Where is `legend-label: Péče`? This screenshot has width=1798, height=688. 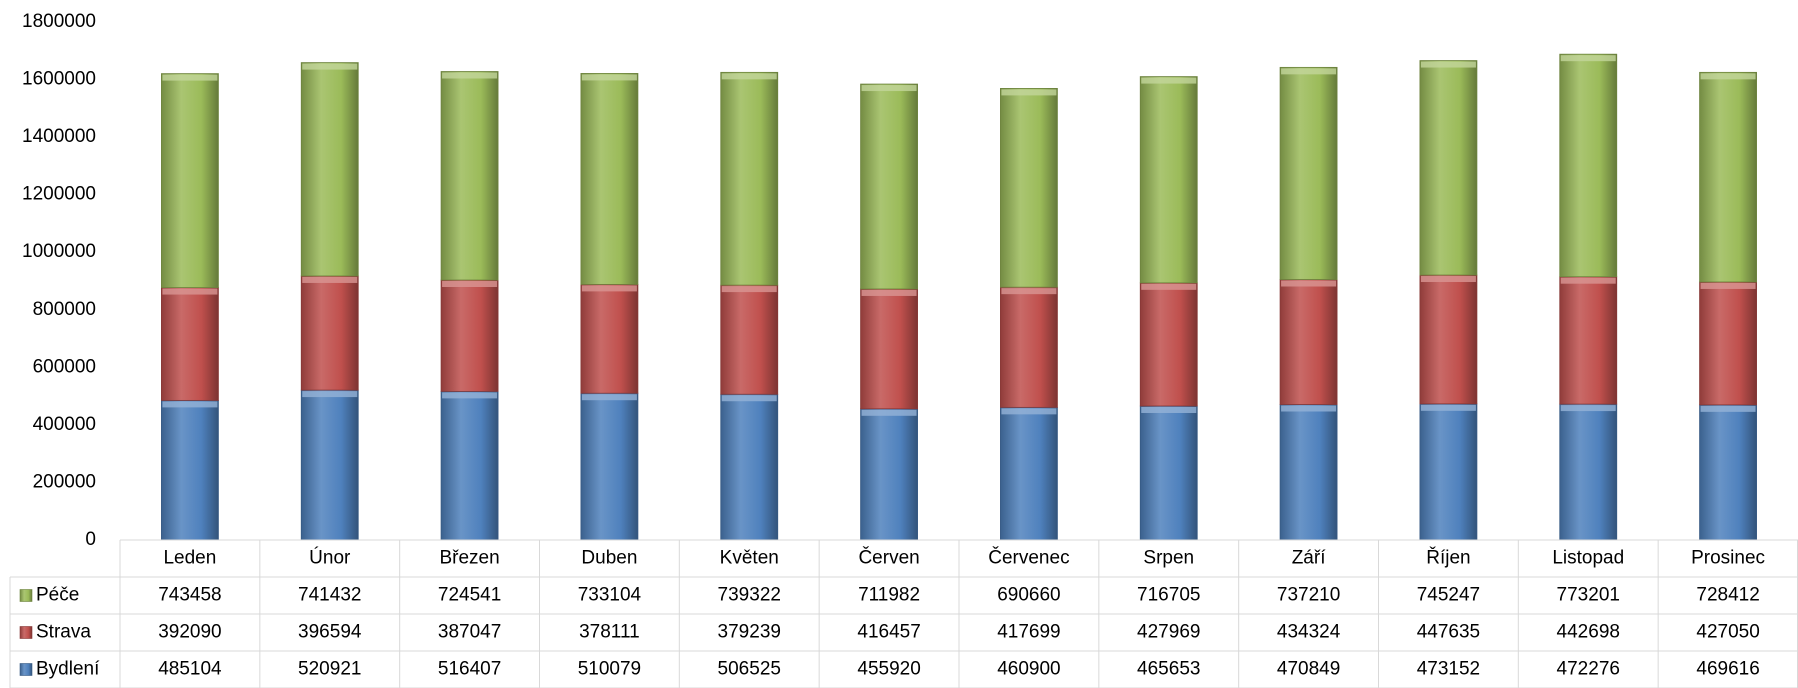
legend-label: Péče is located at coordinates (57, 595).